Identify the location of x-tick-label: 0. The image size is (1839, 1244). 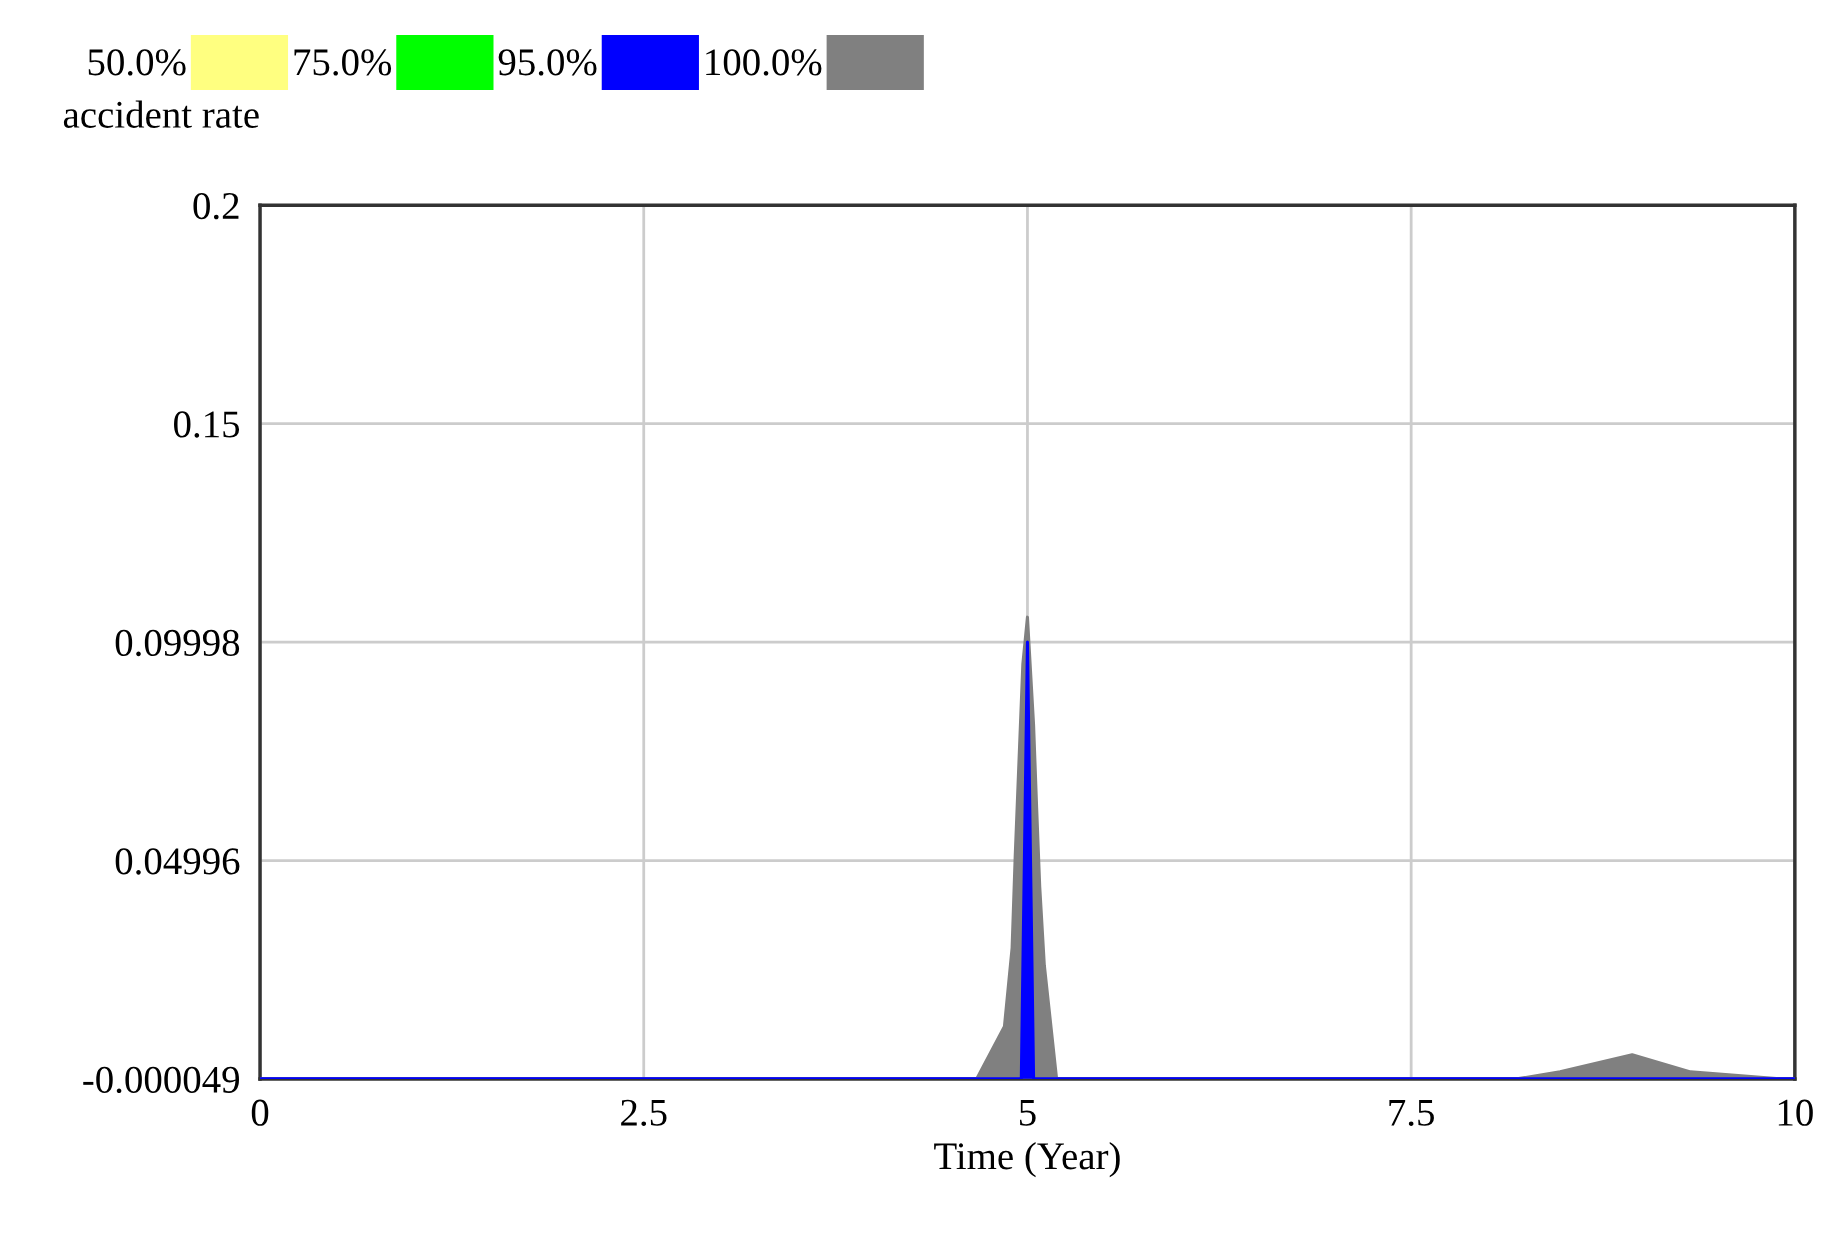
(260, 1112).